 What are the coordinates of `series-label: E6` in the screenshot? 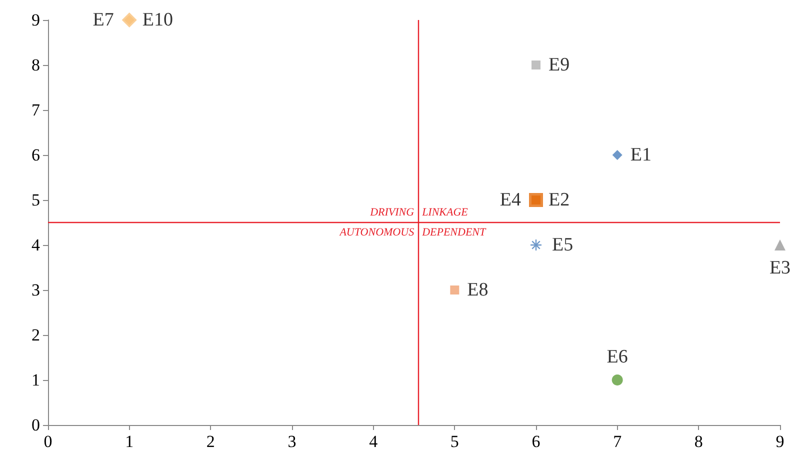 It's located at (617, 357).